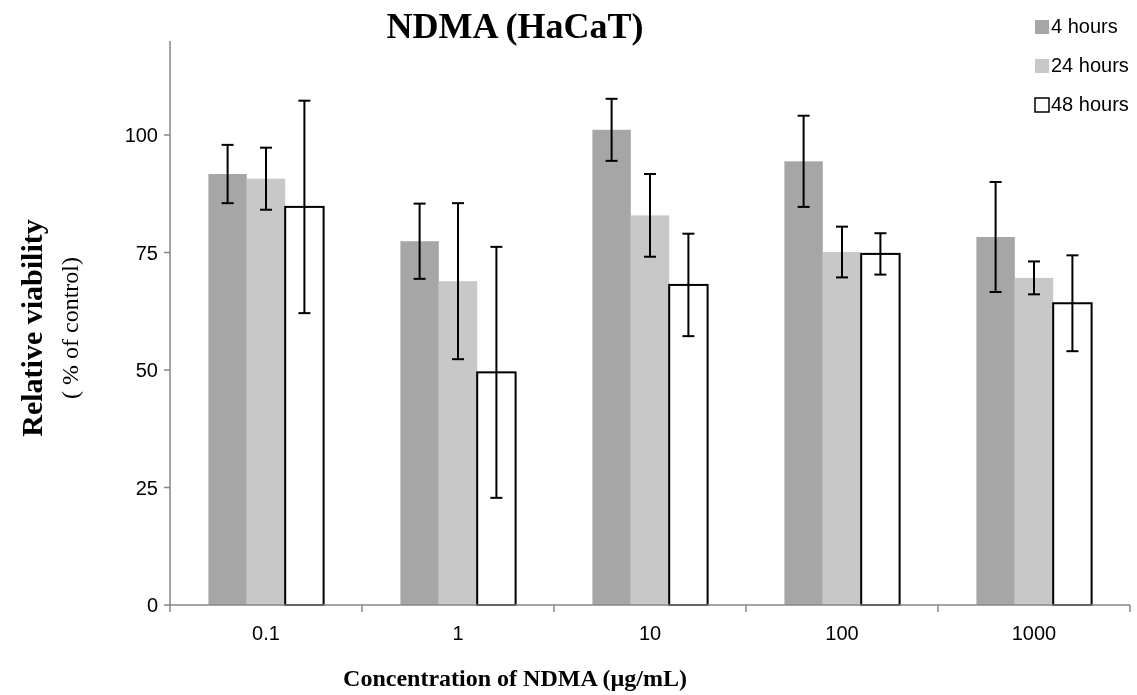 This screenshot has width=1137, height=695. What do you see at coordinates (1034, 633) in the screenshot?
I see `x-tick-label: 1000` at bounding box center [1034, 633].